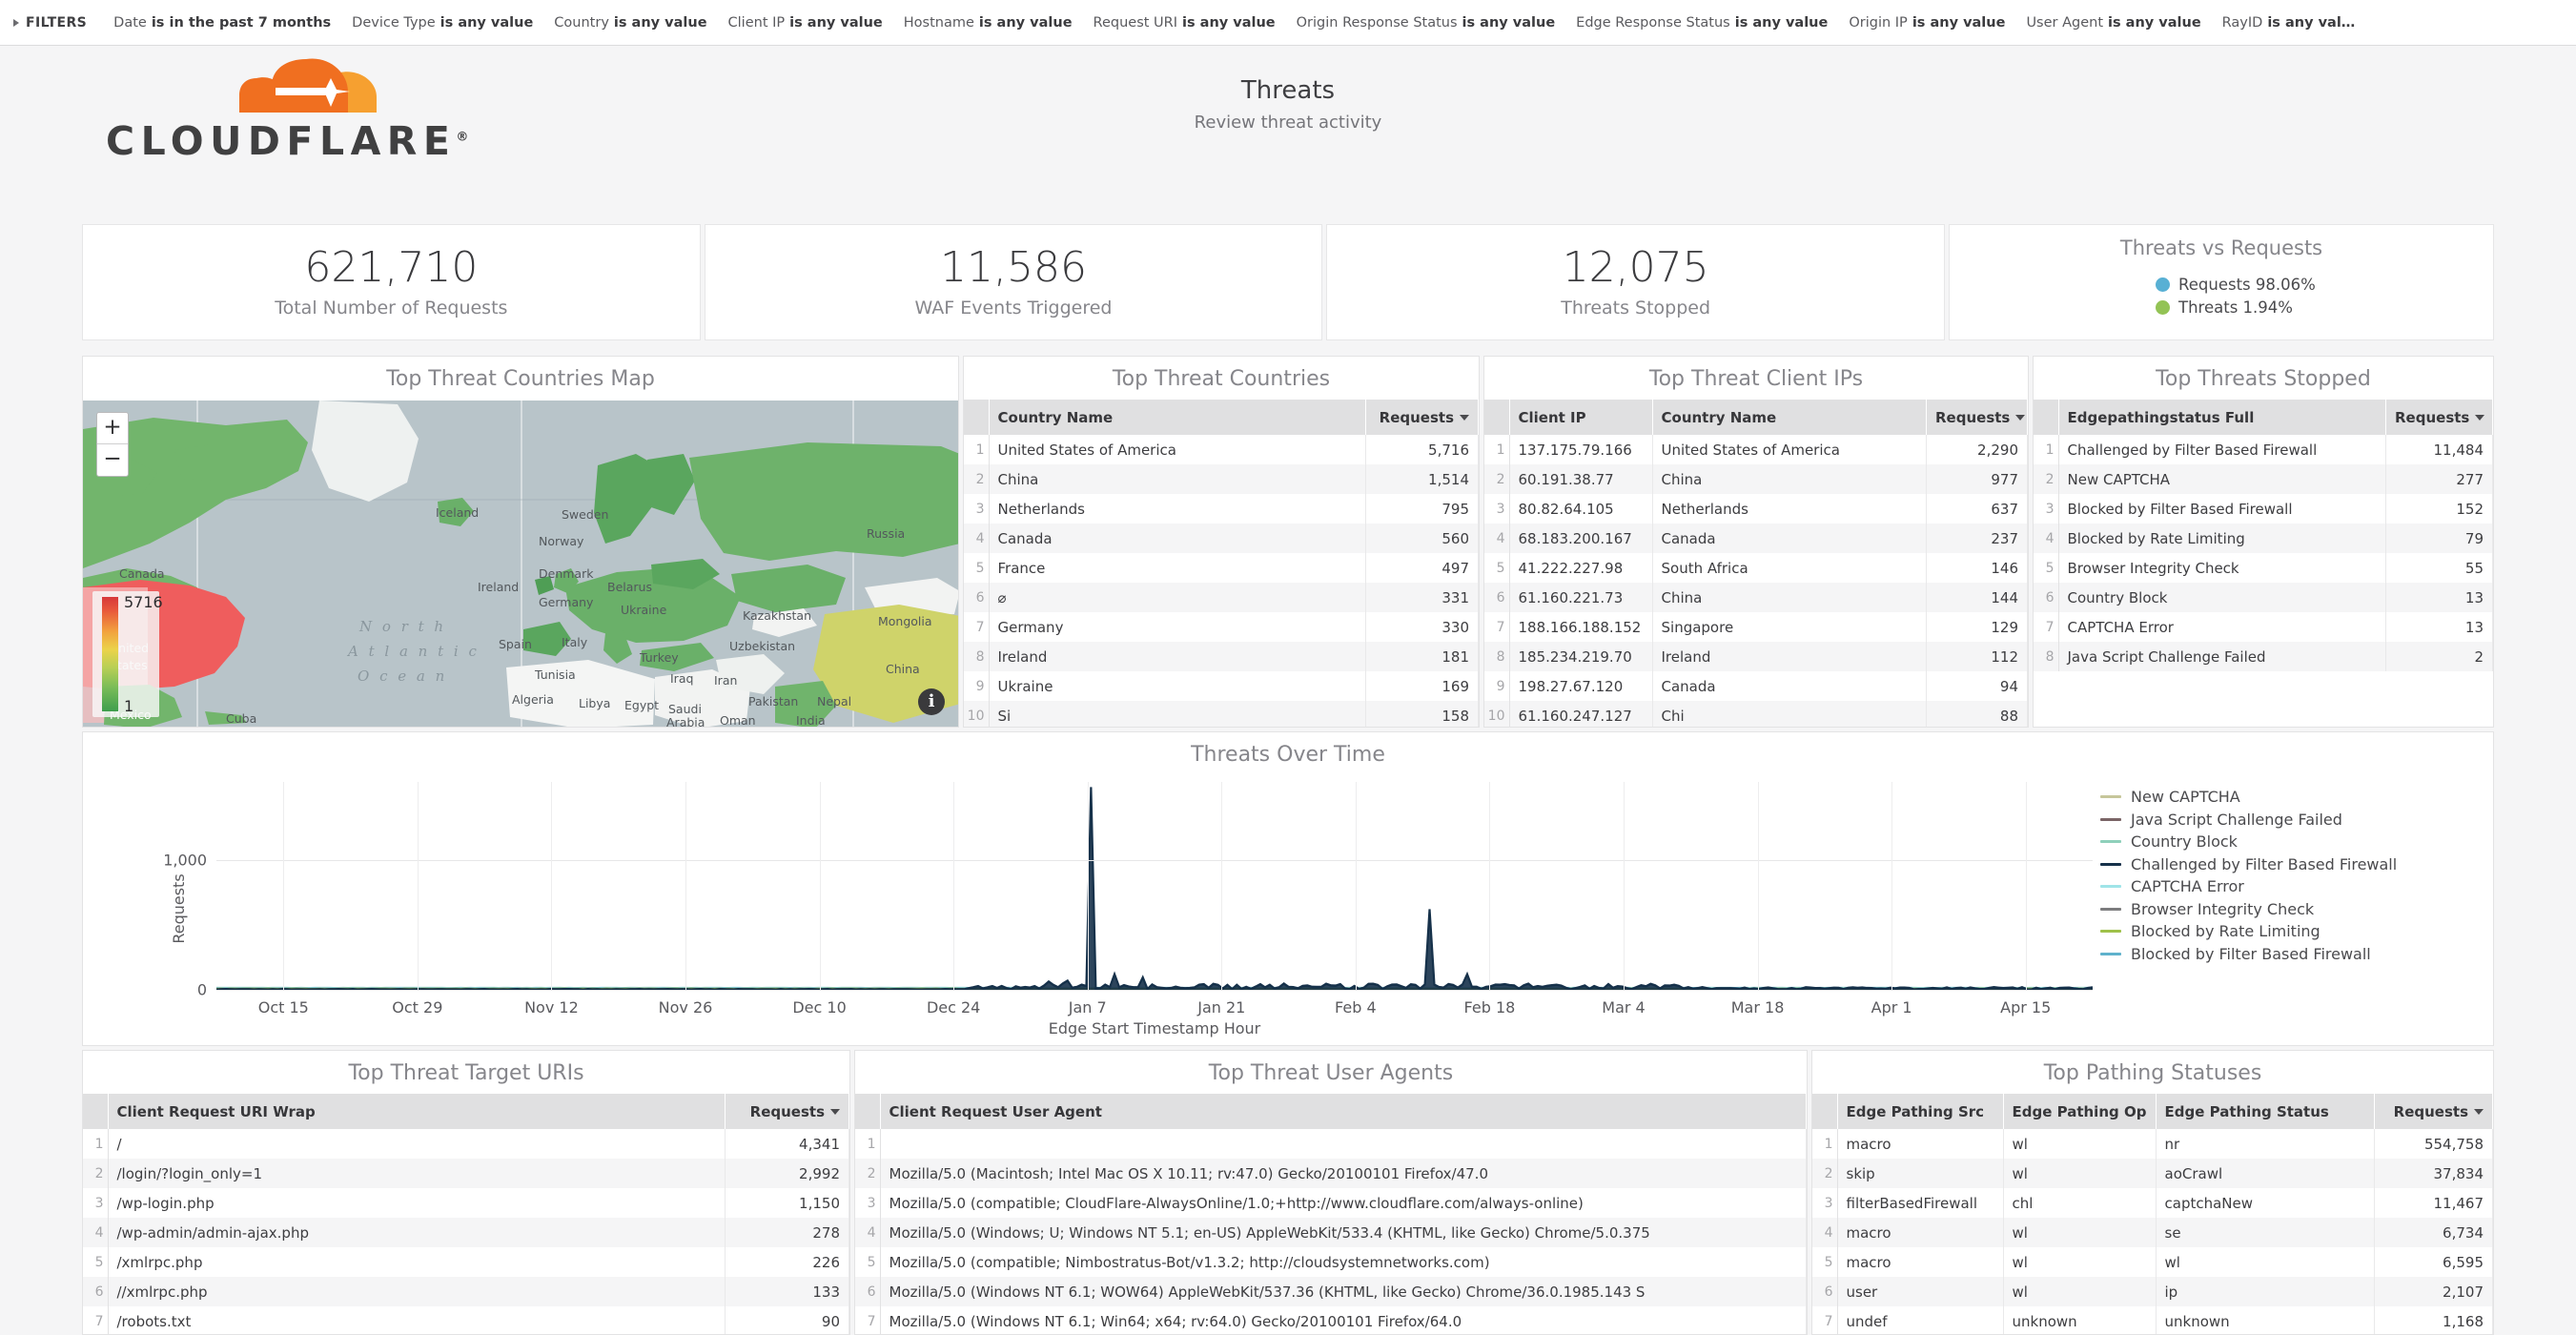 This screenshot has width=2576, height=1335. What do you see at coordinates (1221, 714) in the screenshot?
I see `table-row: 10 Si 158` at bounding box center [1221, 714].